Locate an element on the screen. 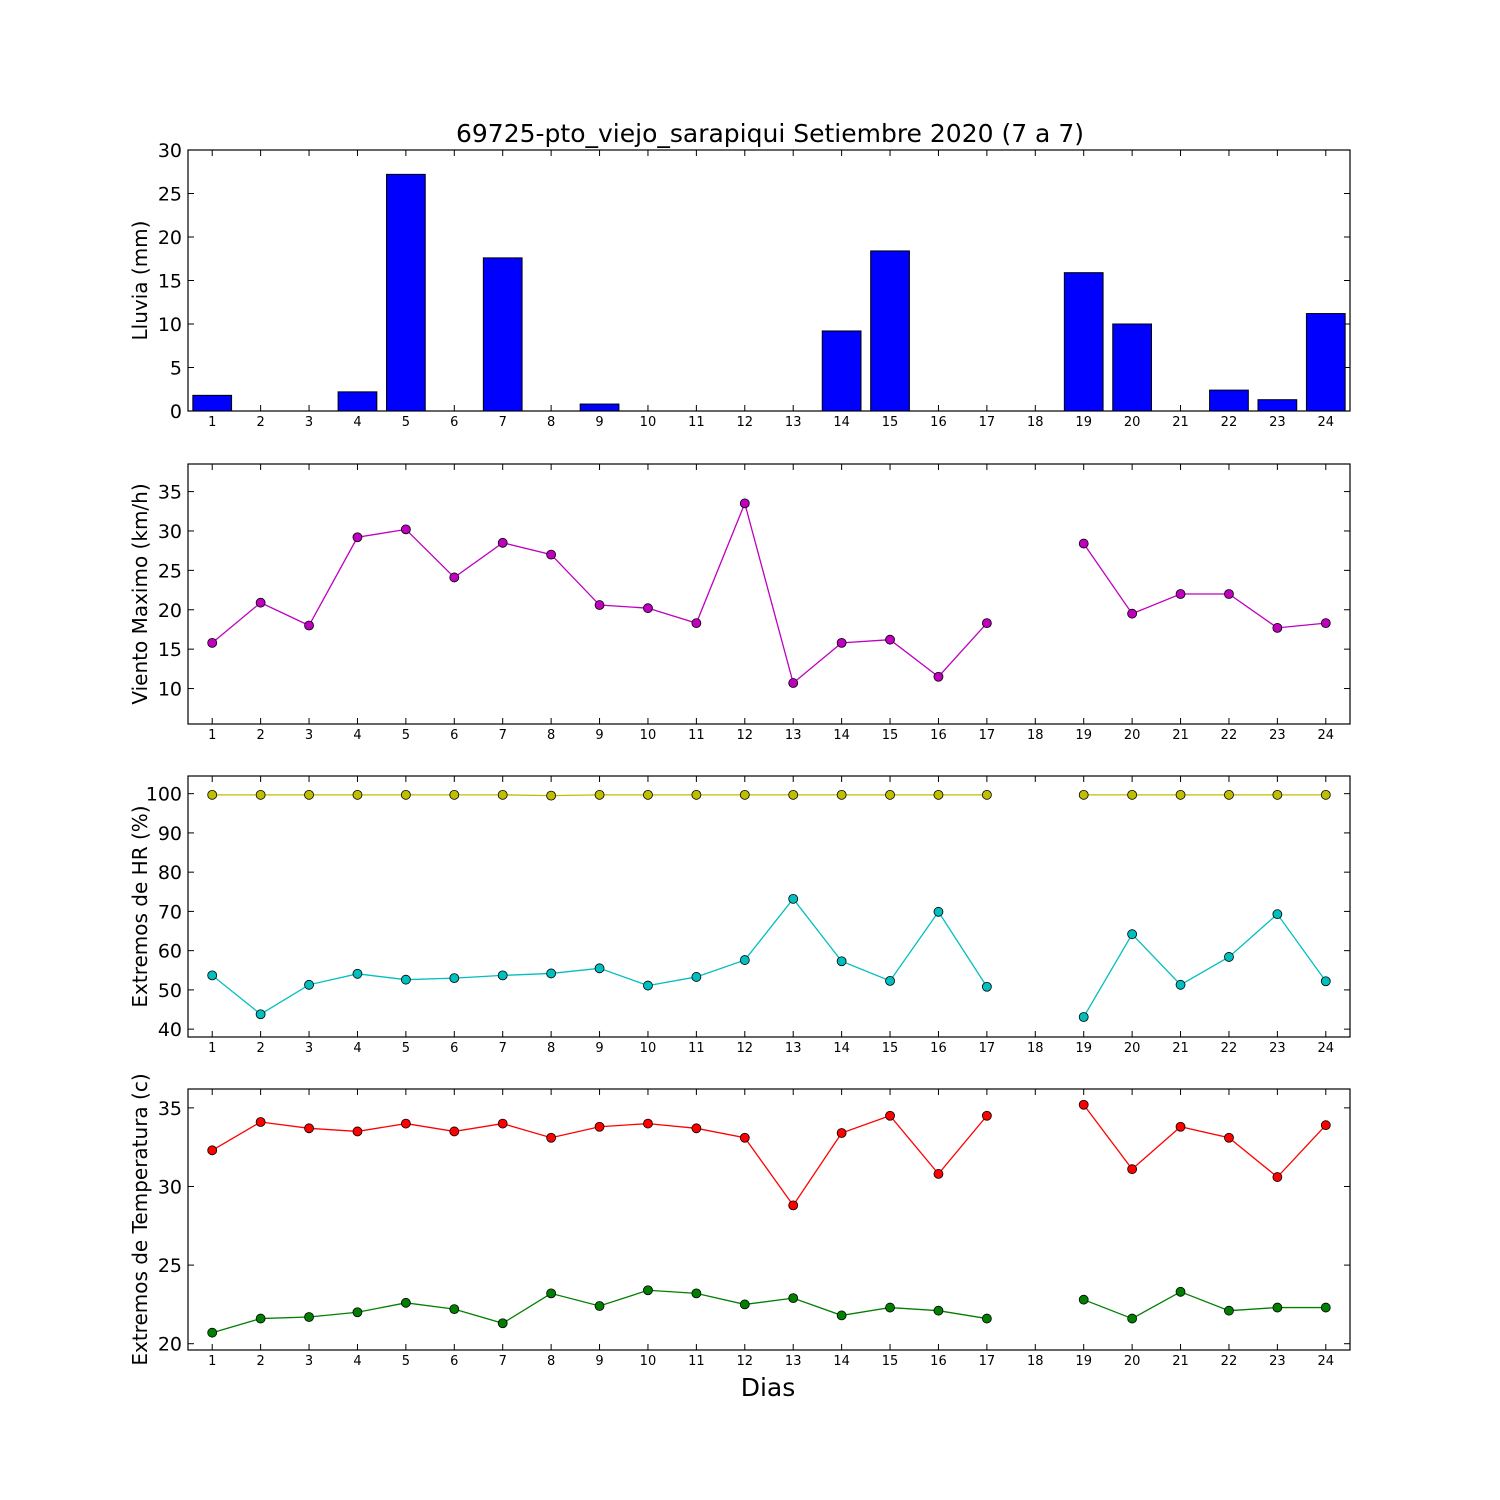  y-tick-label: 80 is located at coordinates (170, 873).